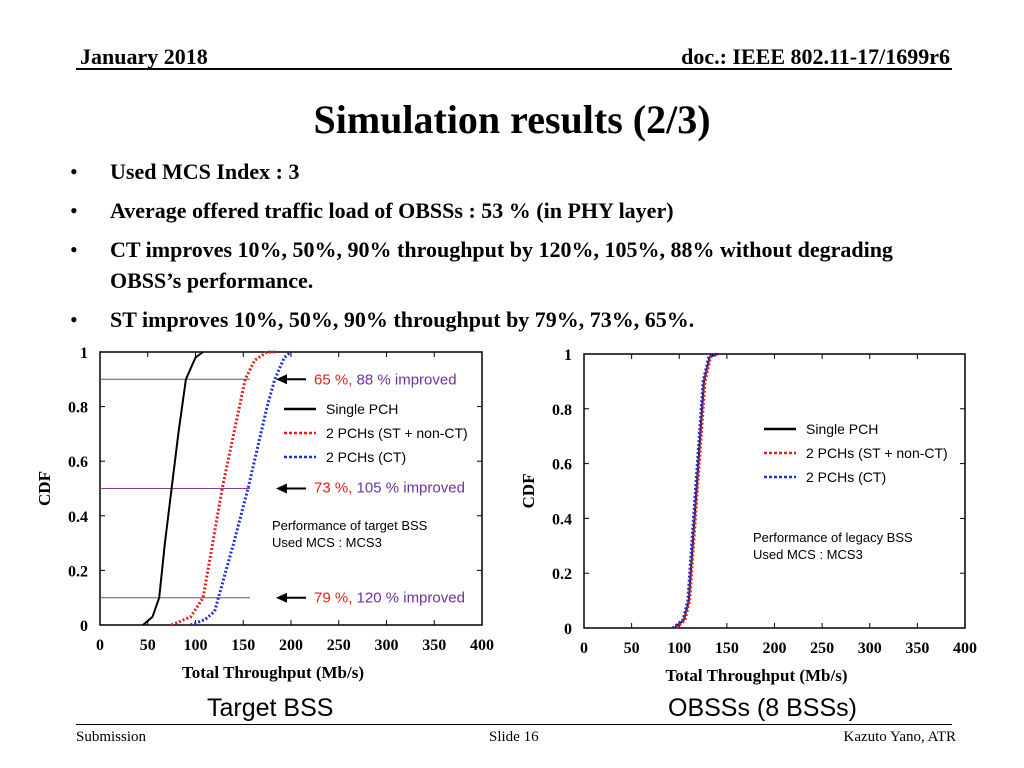 The image size is (1024, 768). I want to click on annotation-label: 79 %, 120 % improved, so click(389, 598).